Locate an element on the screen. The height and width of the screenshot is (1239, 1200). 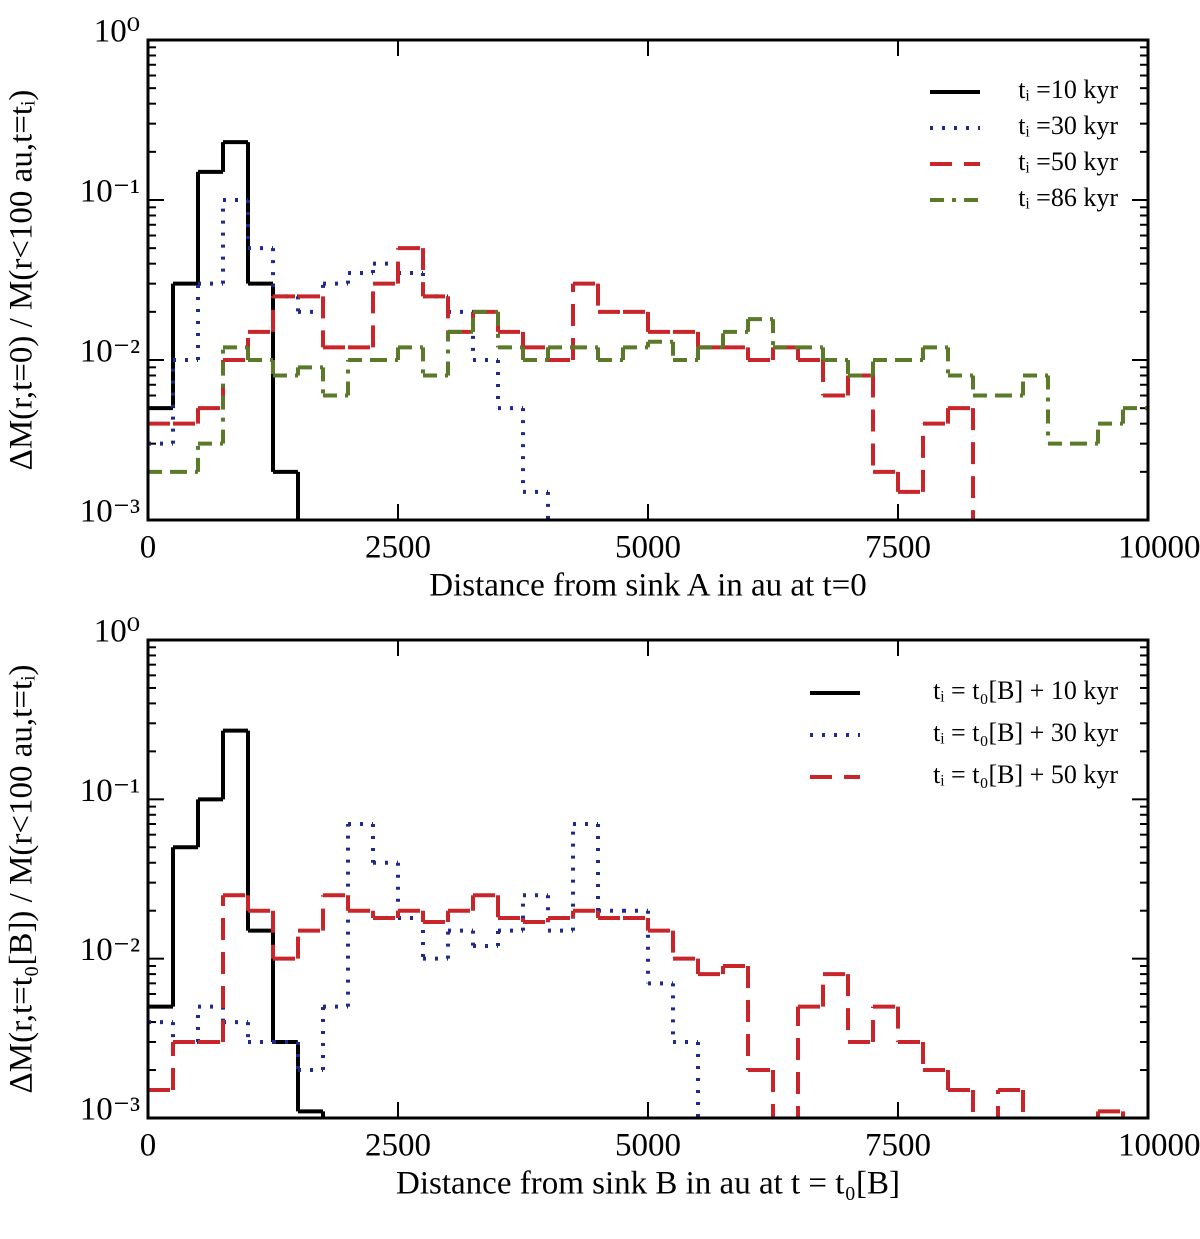
x-axis-label: Distance from sink B in au at t = t₀[B] is located at coordinates (648, 1184).